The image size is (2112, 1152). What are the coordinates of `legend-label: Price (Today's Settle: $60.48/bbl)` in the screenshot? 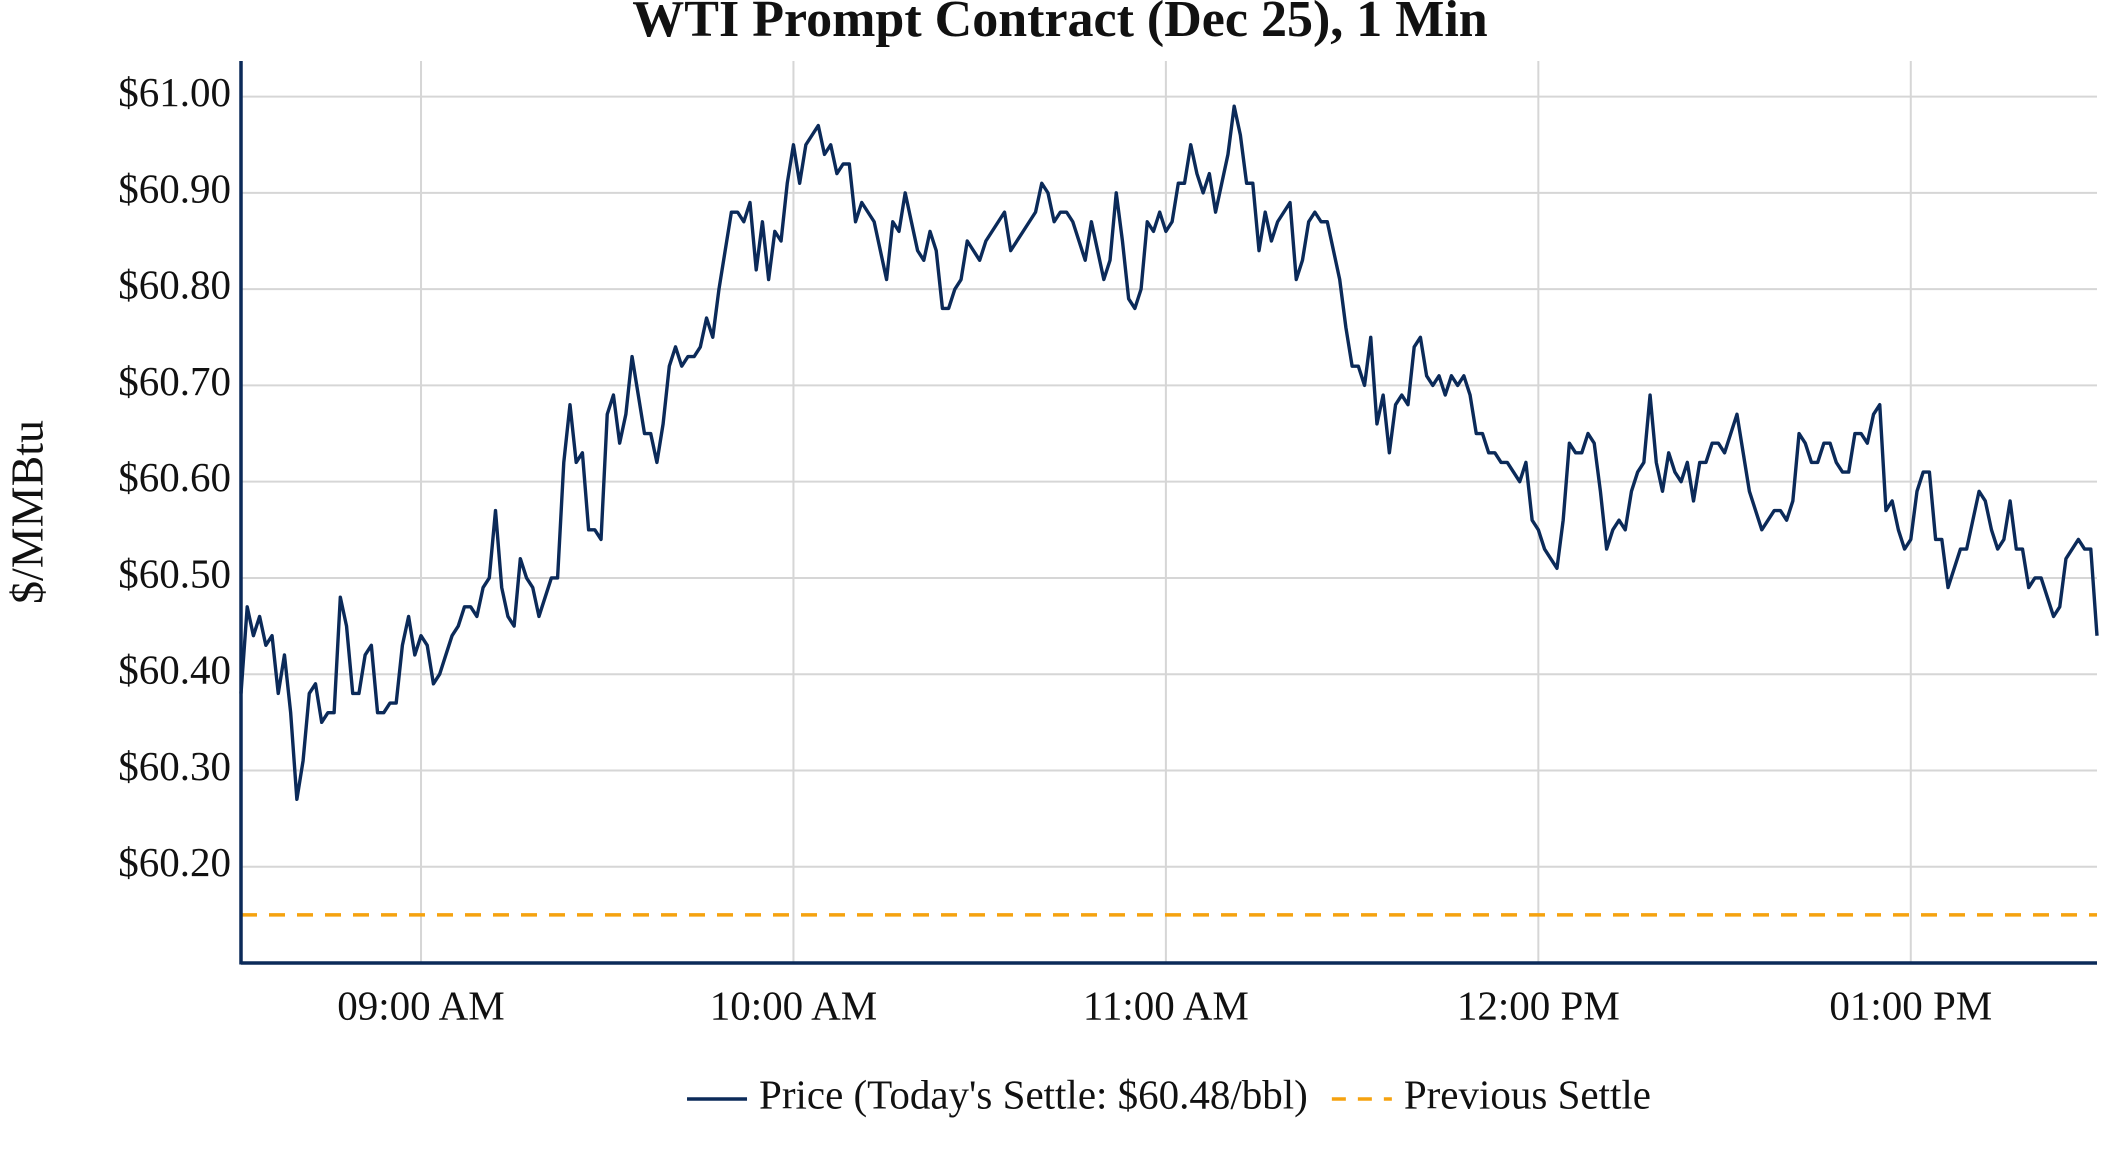 It's located at (1033, 1094).